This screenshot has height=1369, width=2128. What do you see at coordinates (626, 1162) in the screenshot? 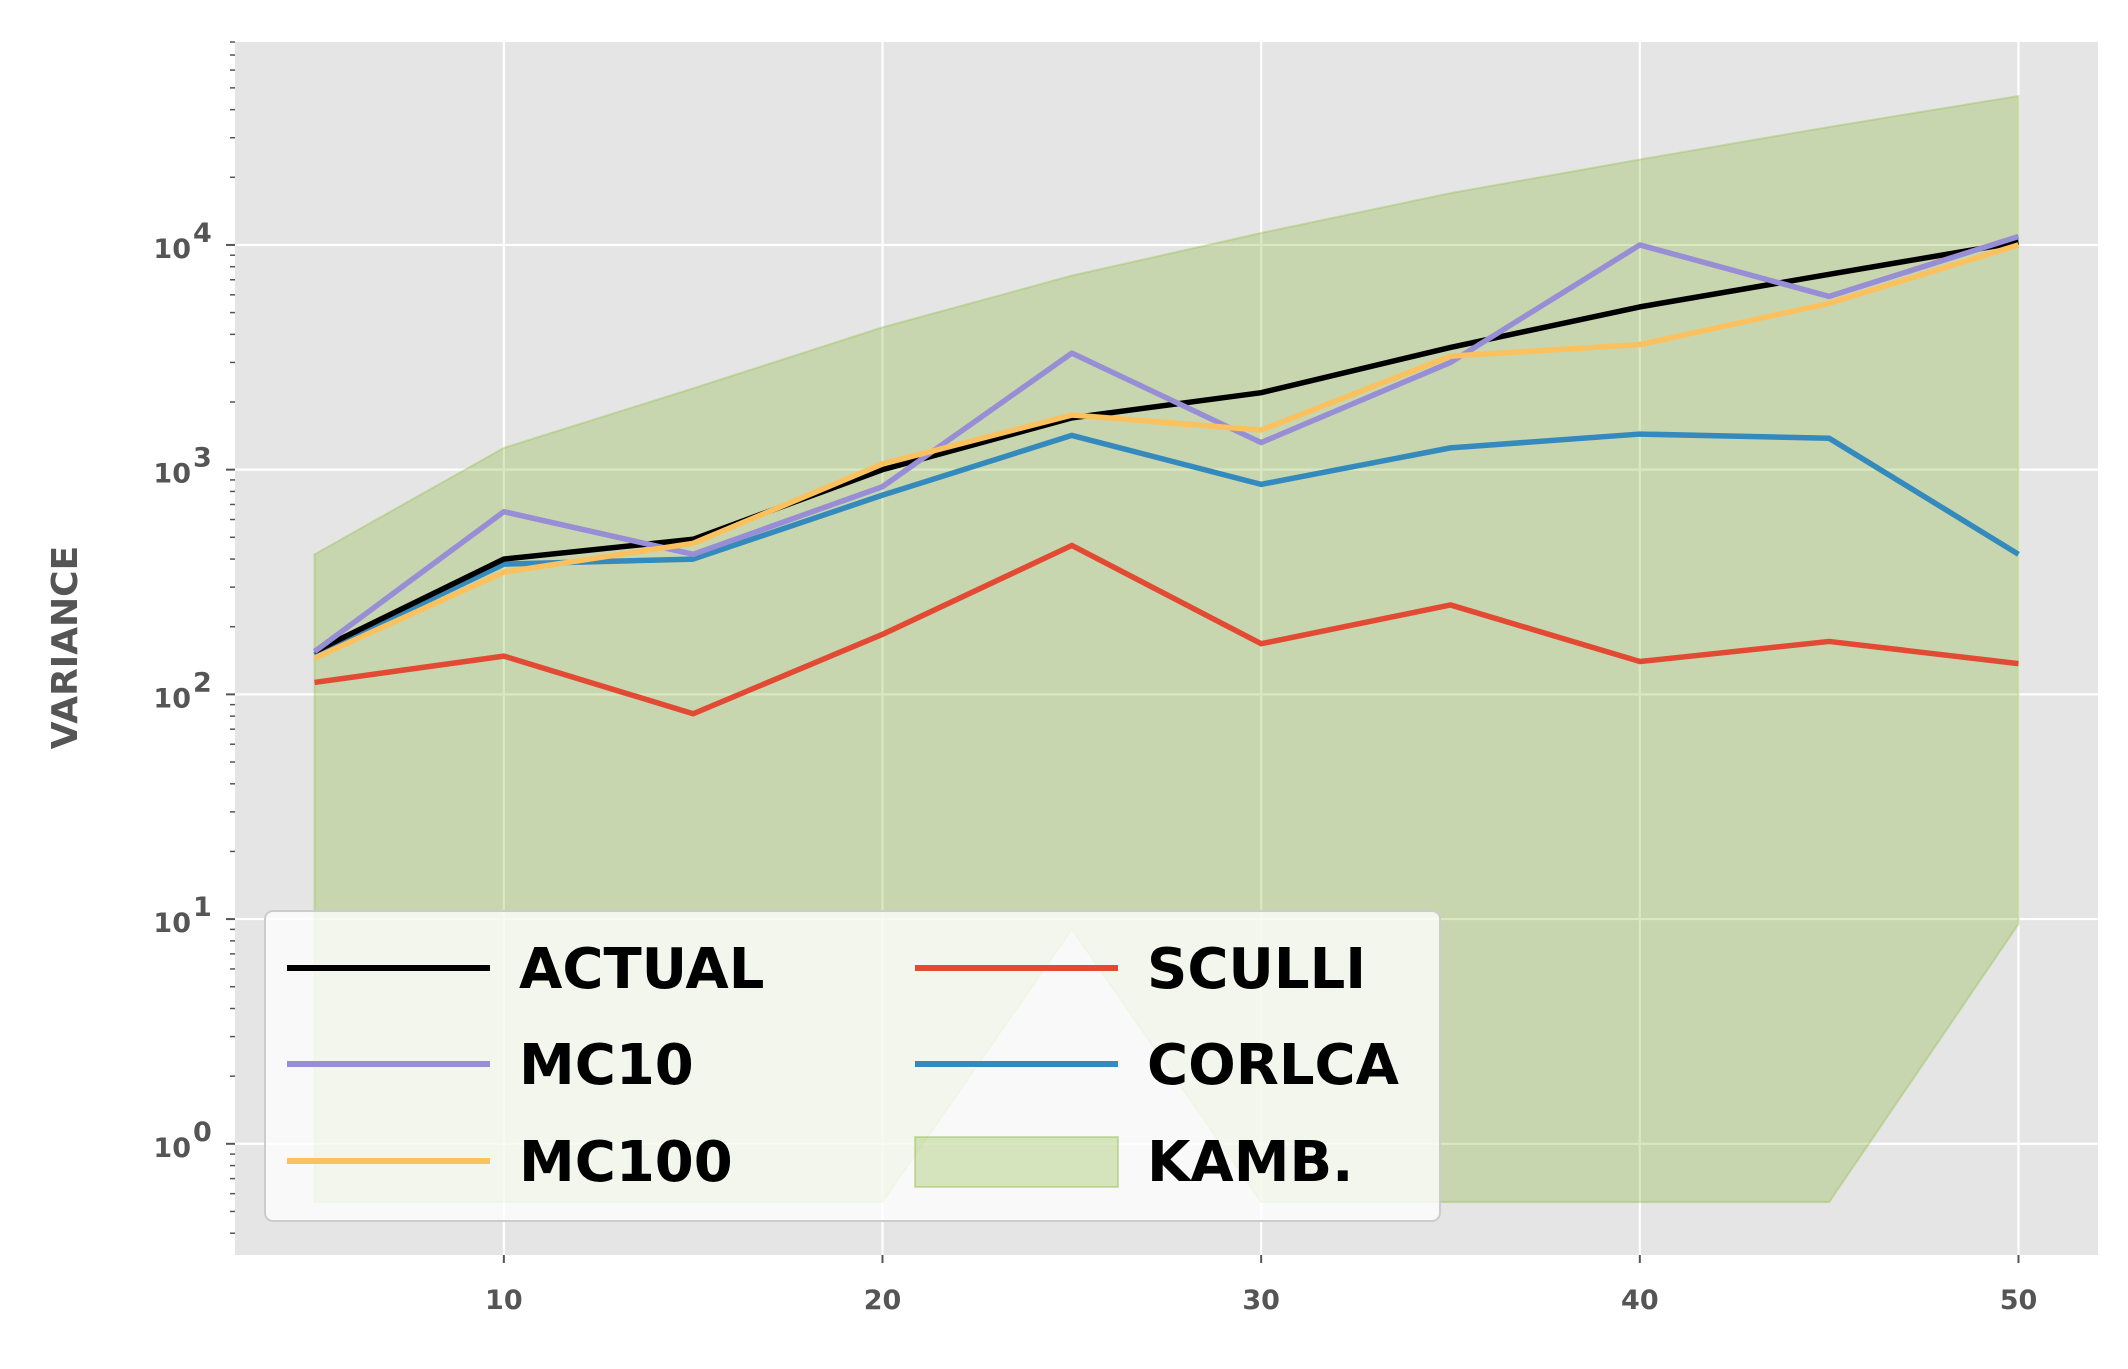
I see `legend-label-mc100: MC100` at bounding box center [626, 1162].